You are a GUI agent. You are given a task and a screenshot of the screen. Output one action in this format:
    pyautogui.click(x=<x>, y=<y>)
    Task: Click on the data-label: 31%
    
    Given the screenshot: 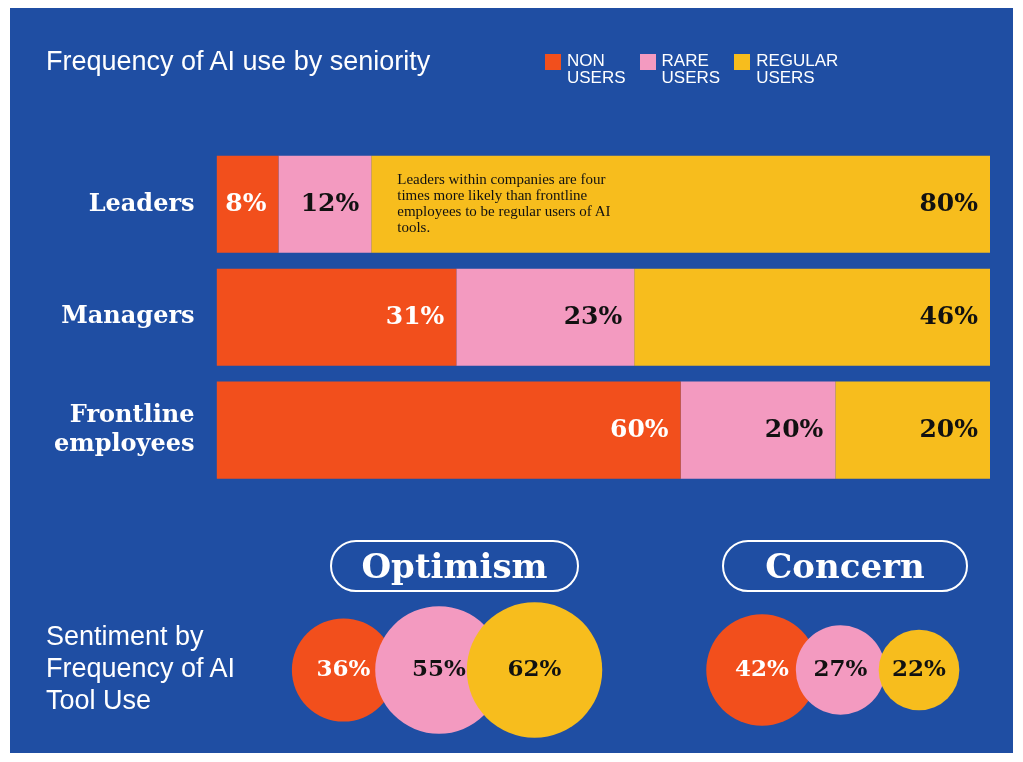 What is the action you would take?
    pyautogui.click(x=415, y=315)
    